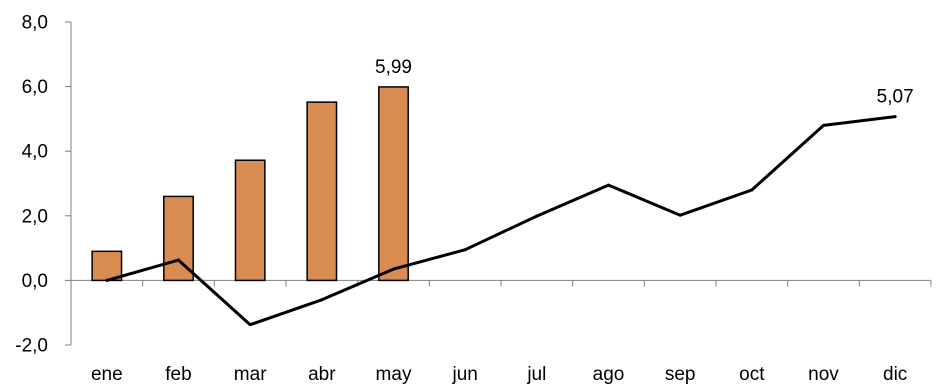 Image resolution: width=942 pixels, height=389 pixels. I want to click on y-tick-label: 8,0, so click(35, 23).